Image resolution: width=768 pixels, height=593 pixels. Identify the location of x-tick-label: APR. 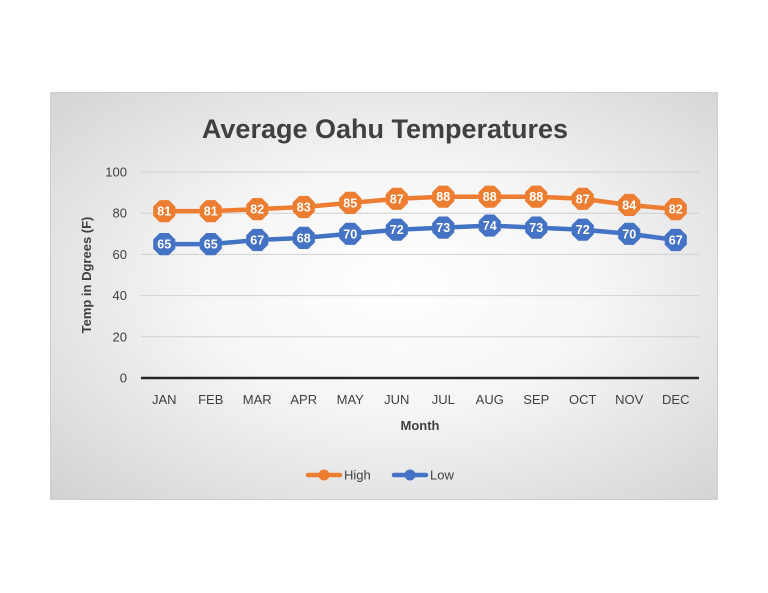
(303, 399).